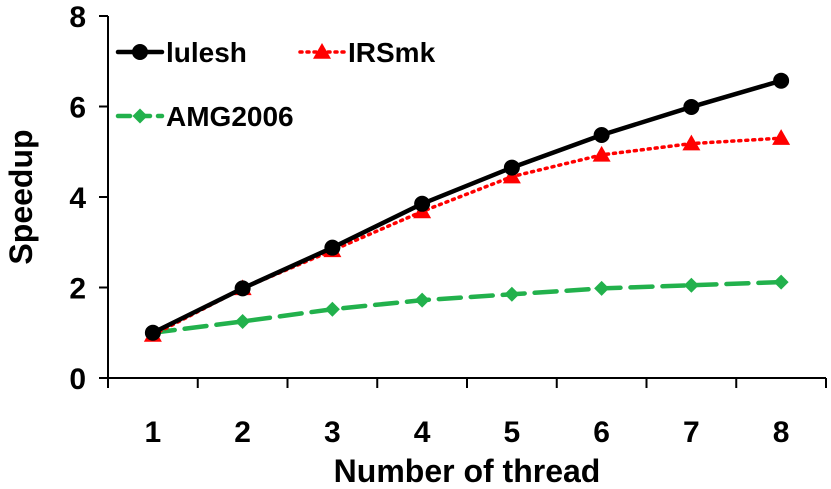  What do you see at coordinates (77, 17) in the screenshot?
I see `y-tick-label: 8` at bounding box center [77, 17].